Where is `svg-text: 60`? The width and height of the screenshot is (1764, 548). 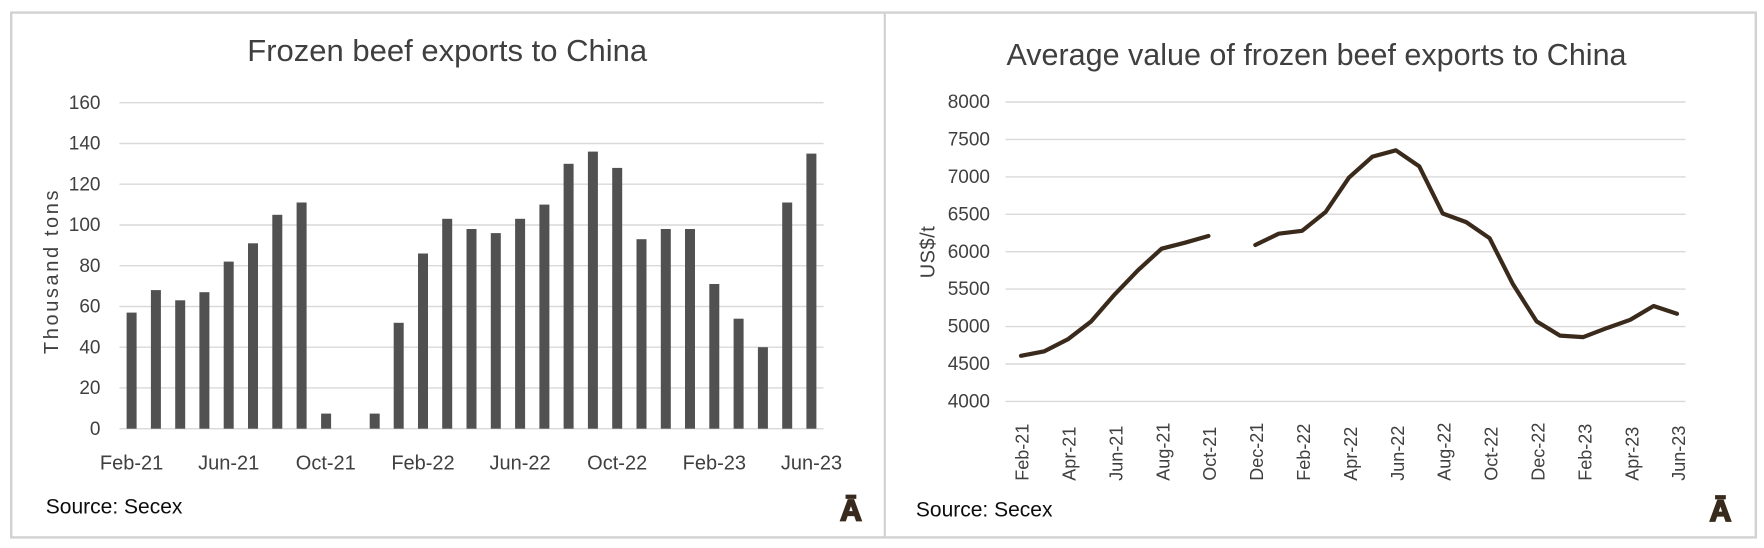
svg-text: 60 is located at coordinates (89, 307).